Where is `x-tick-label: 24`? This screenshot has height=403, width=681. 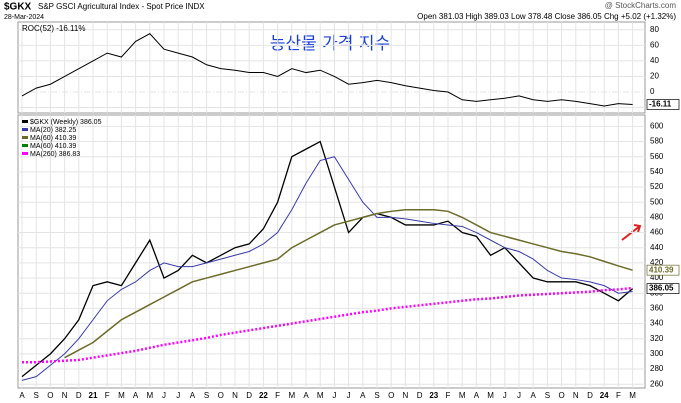 x-tick-label: 24 is located at coordinates (604, 395).